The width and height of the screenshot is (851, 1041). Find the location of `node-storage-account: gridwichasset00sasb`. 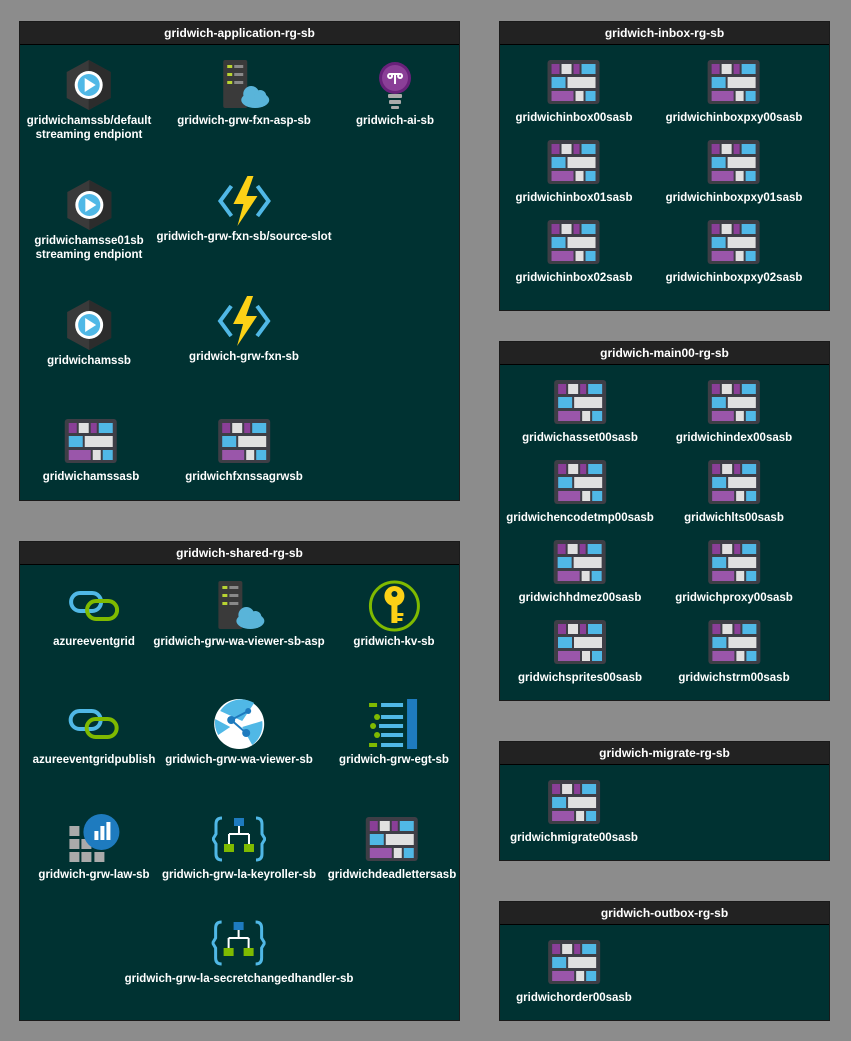

node-storage-account: gridwichasset00sasb is located at coordinates (580, 410).